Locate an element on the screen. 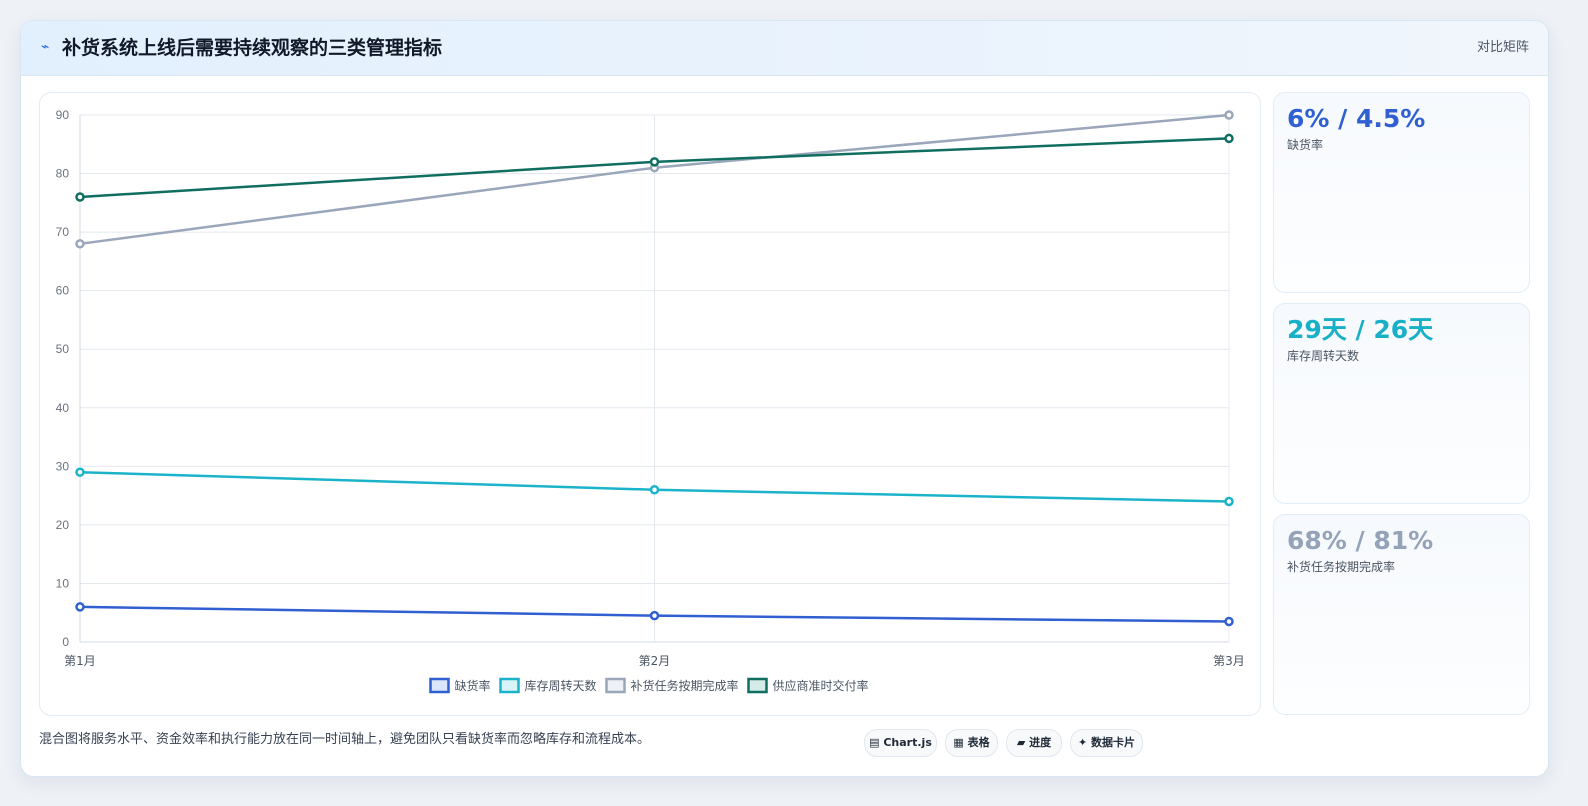 The width and height of the screenshot is (1588, 806). page-title: 补货系统上线后需要持续观察的三类管理指标 is located at coordinates (252, 48).